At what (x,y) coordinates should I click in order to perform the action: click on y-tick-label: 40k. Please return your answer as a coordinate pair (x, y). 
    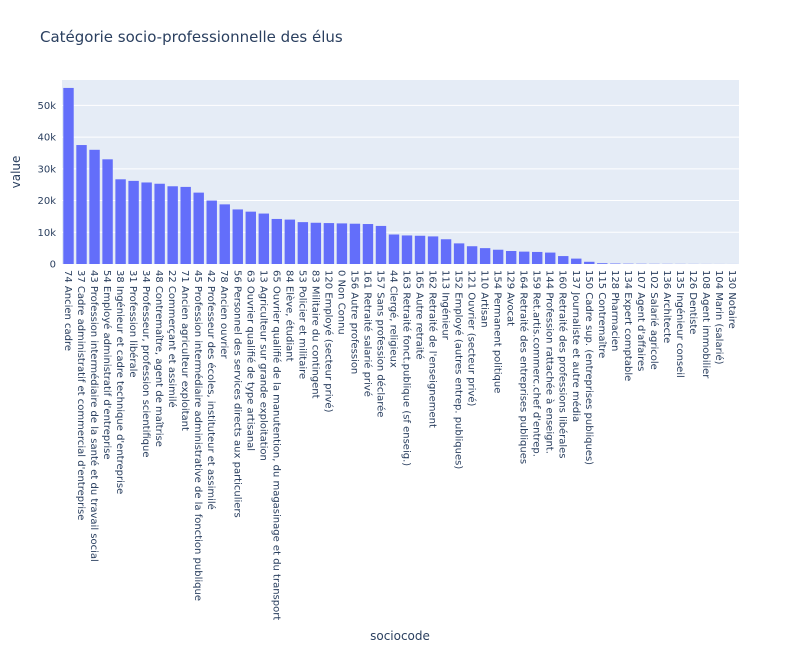
    Looking at the image, I should click on (46, 138).